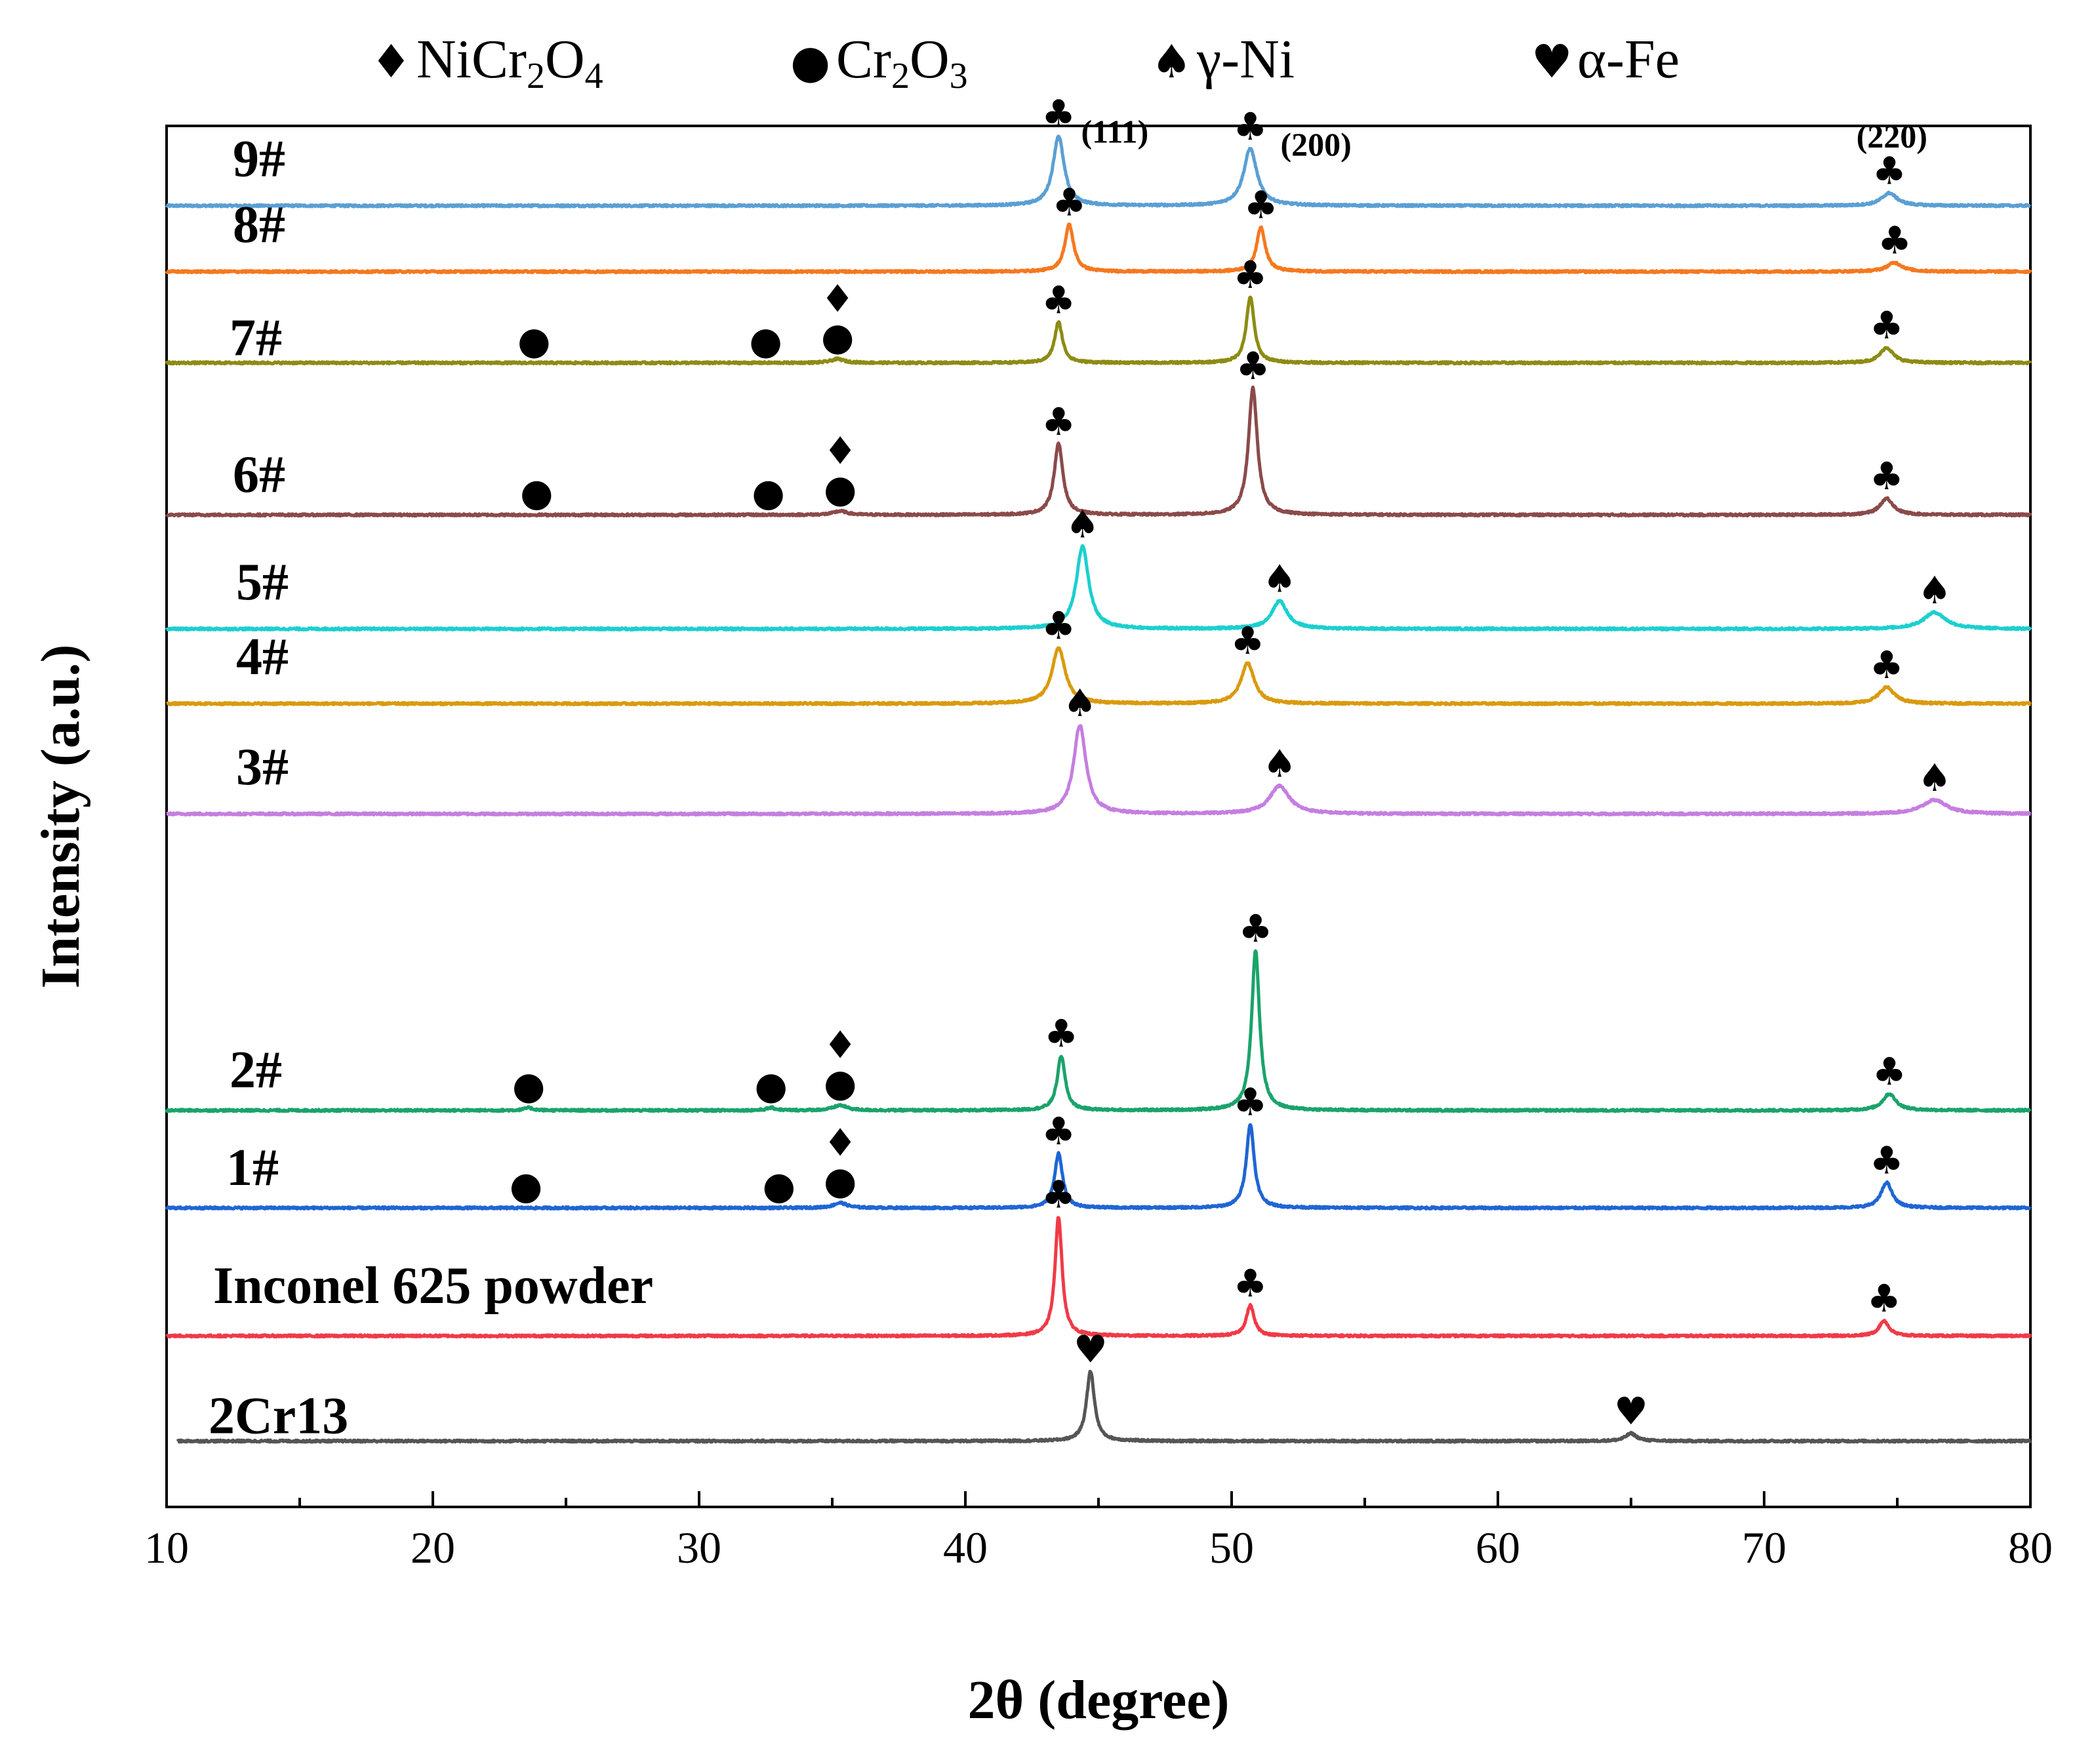  Describe the element at coordinates (391, 62) in the screenshot. I see `legend-symbol: ♦` at that location.